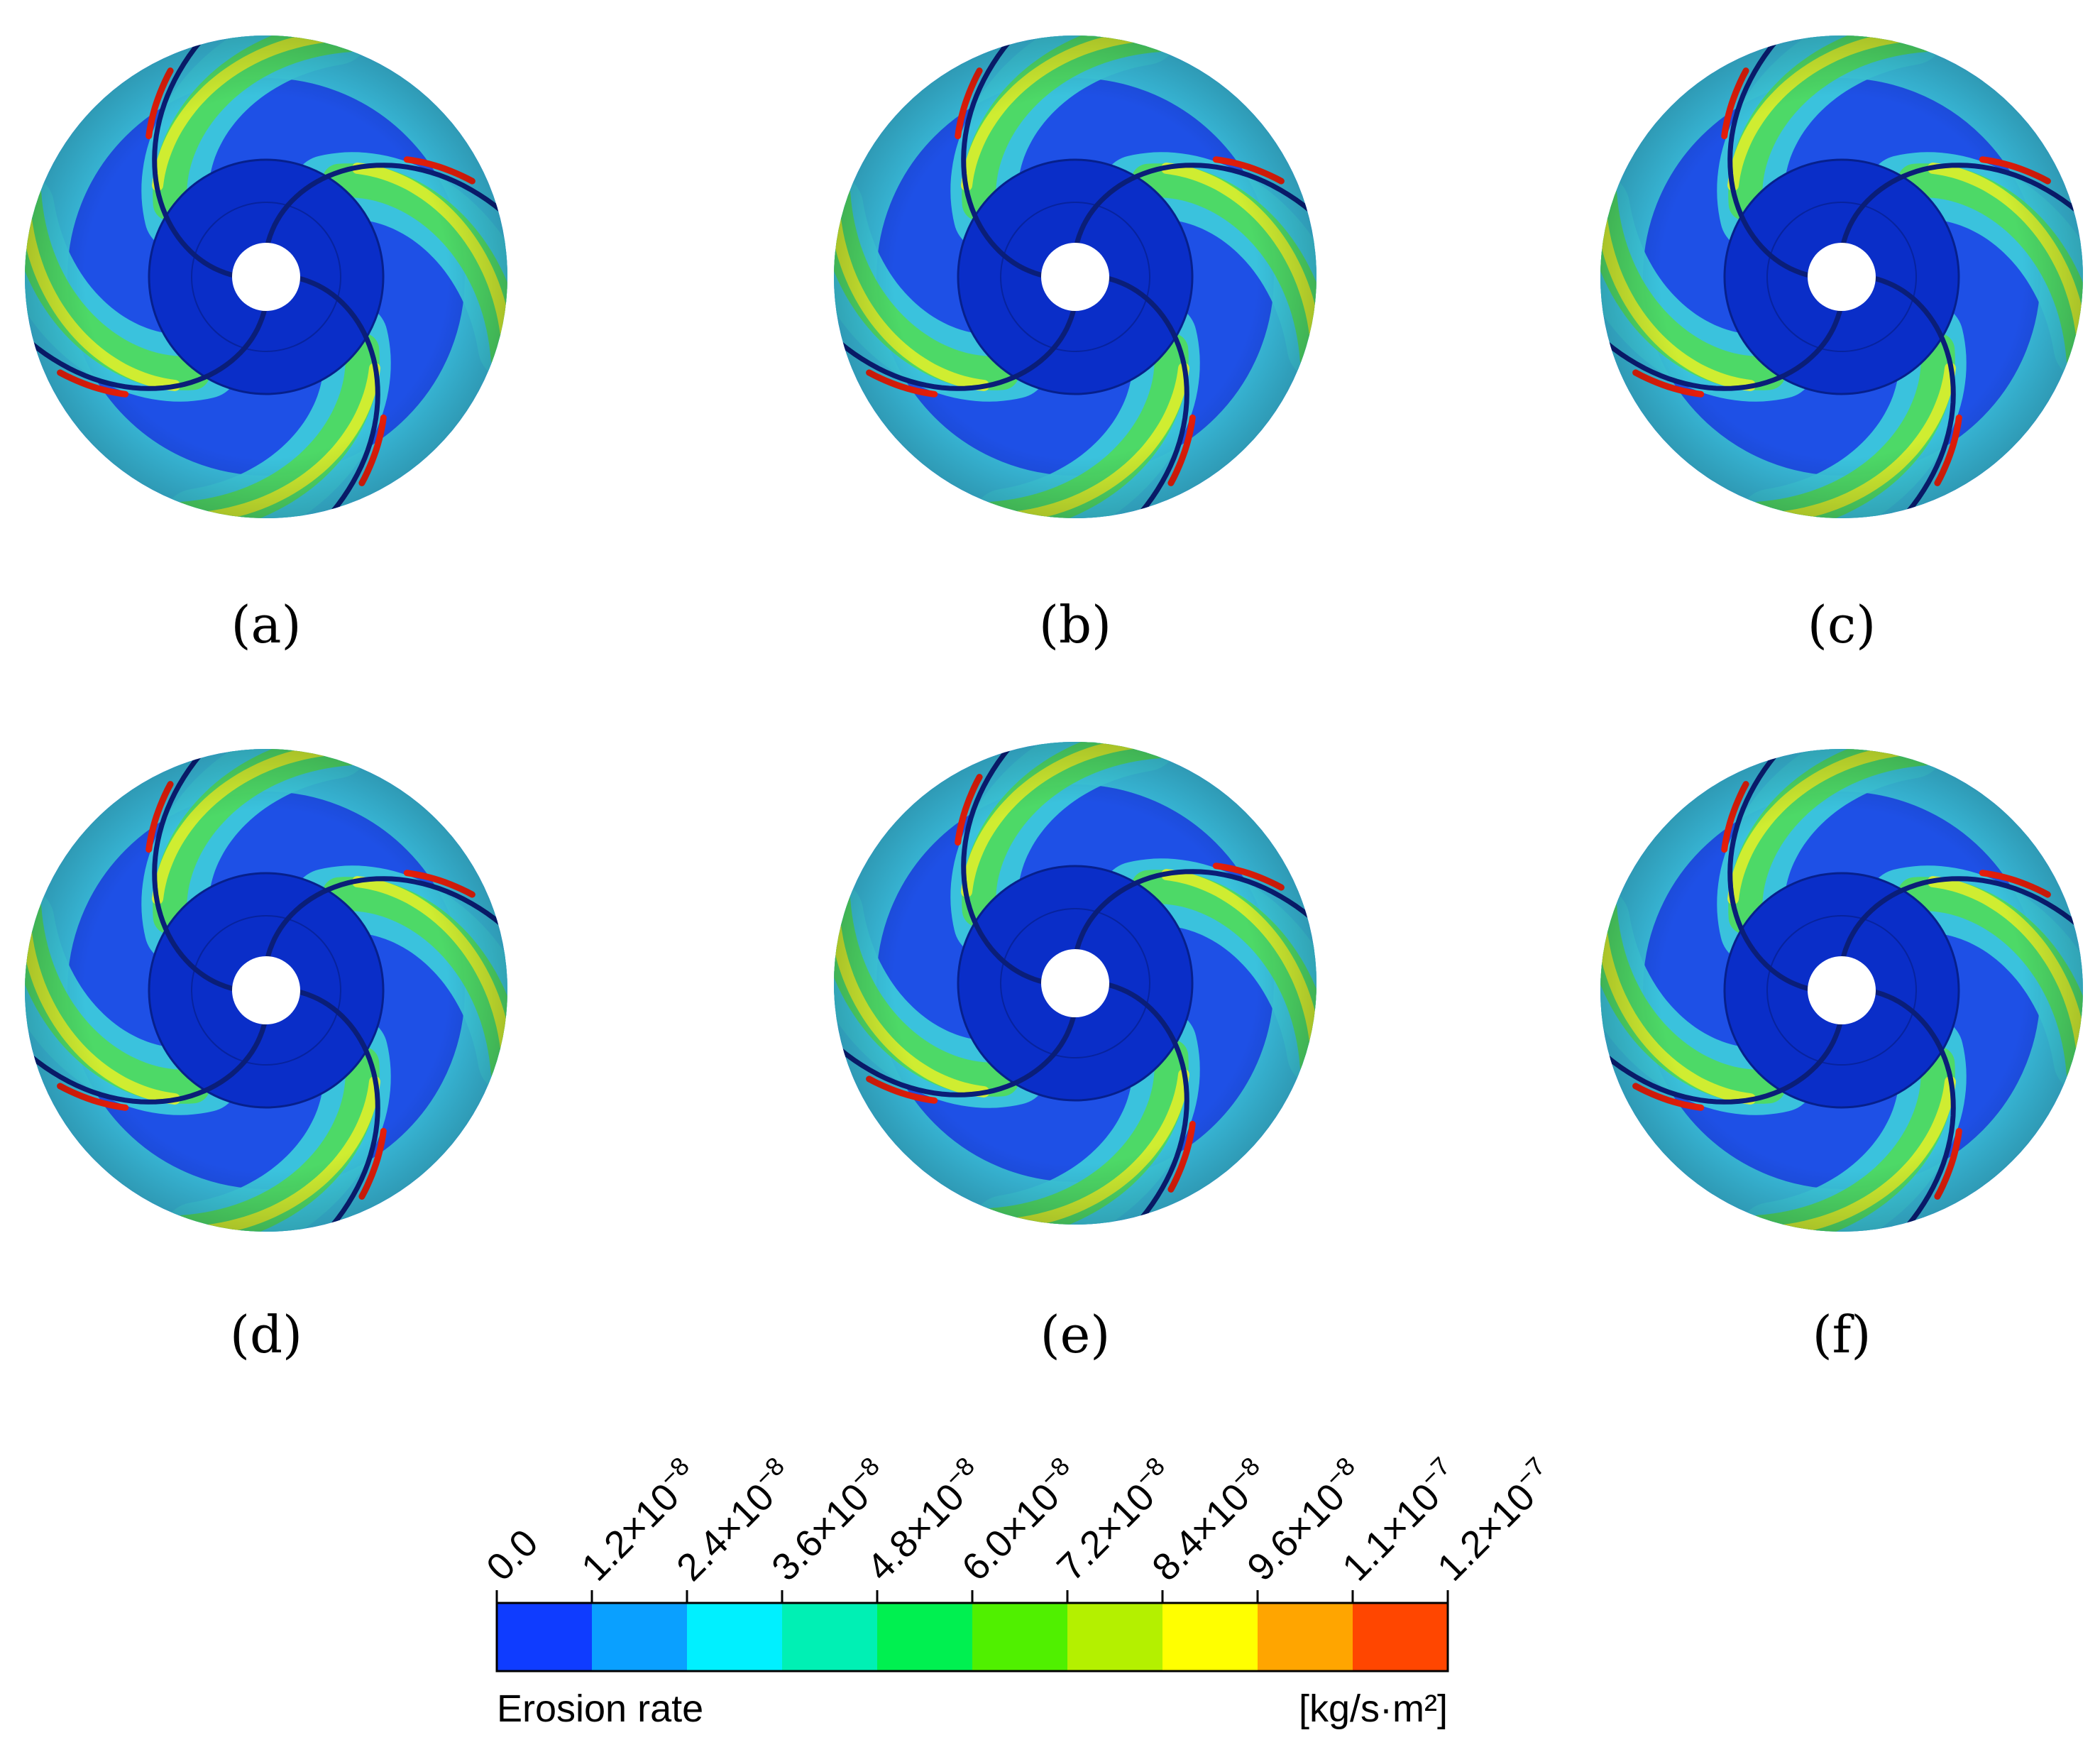 Image resolution: width=2100 pixels, height=1757 pixels. Describe the element at coordinates (1075, 1334) in the screenshot. I see `panel-label: (e)` at that location.